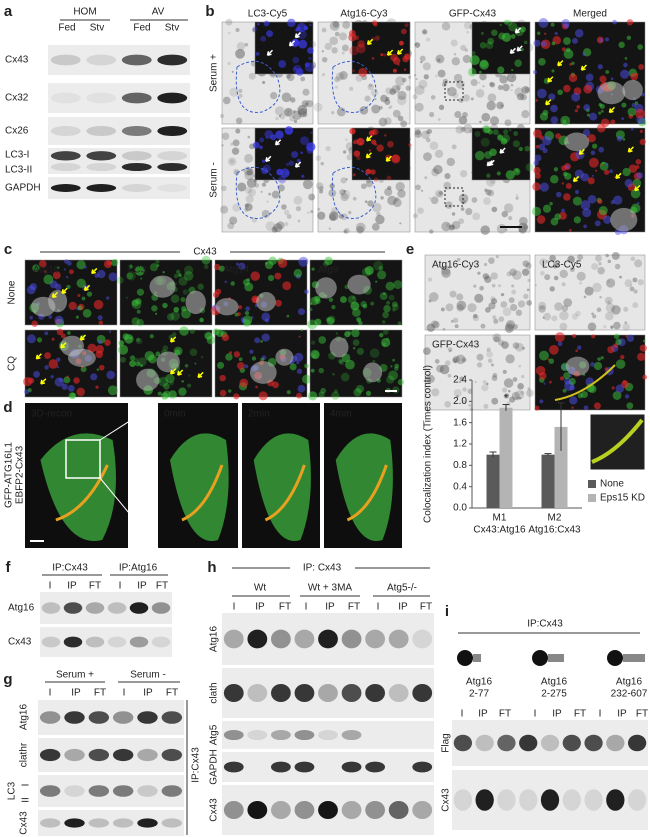 The height and width of the screenshot is (837, 650). What do you see at coordinates (592, 484) in the screenshot?
I see `legend-swatch` at bounding box center [592, 484].